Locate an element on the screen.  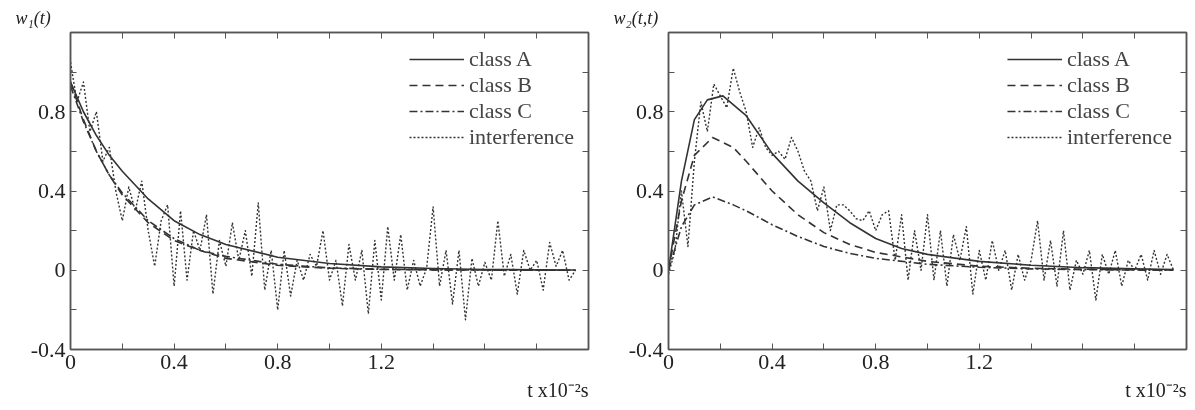
y-axis-title: w₁(t) is located at coordinates (33, 18).